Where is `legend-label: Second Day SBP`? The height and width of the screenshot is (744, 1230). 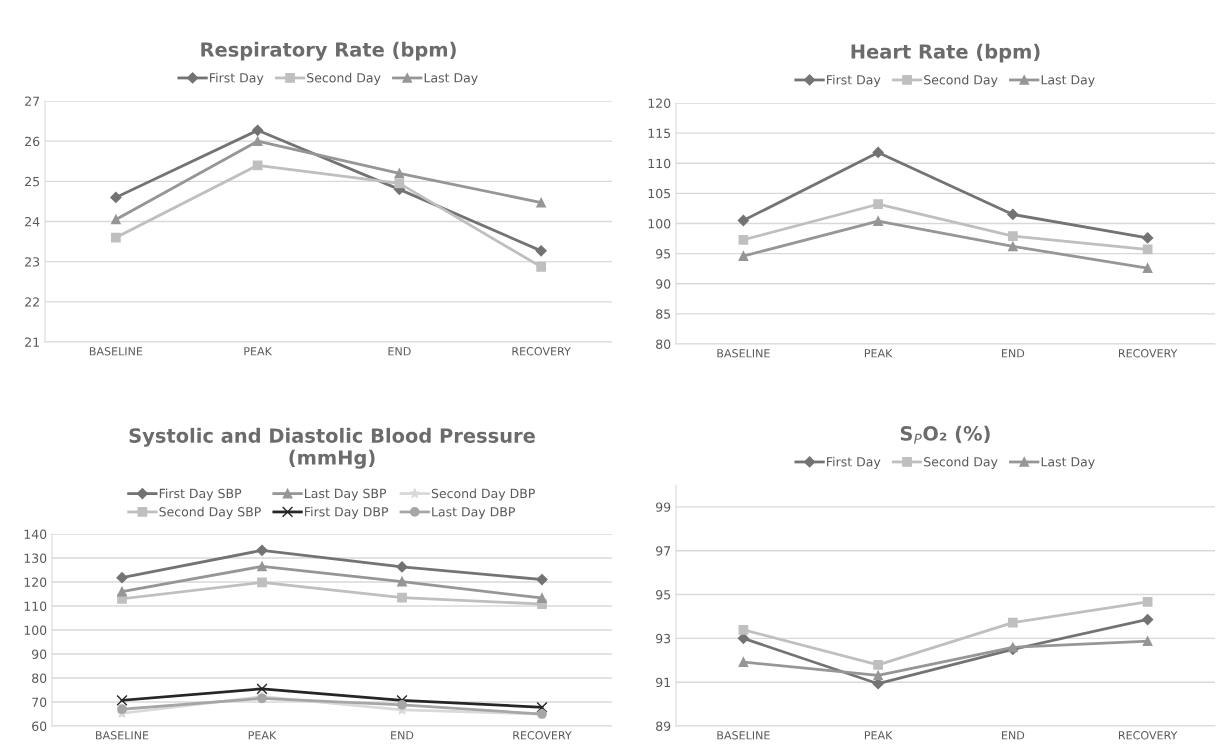
legend-label: Second Day SBP is located at coordinates (210, 512).